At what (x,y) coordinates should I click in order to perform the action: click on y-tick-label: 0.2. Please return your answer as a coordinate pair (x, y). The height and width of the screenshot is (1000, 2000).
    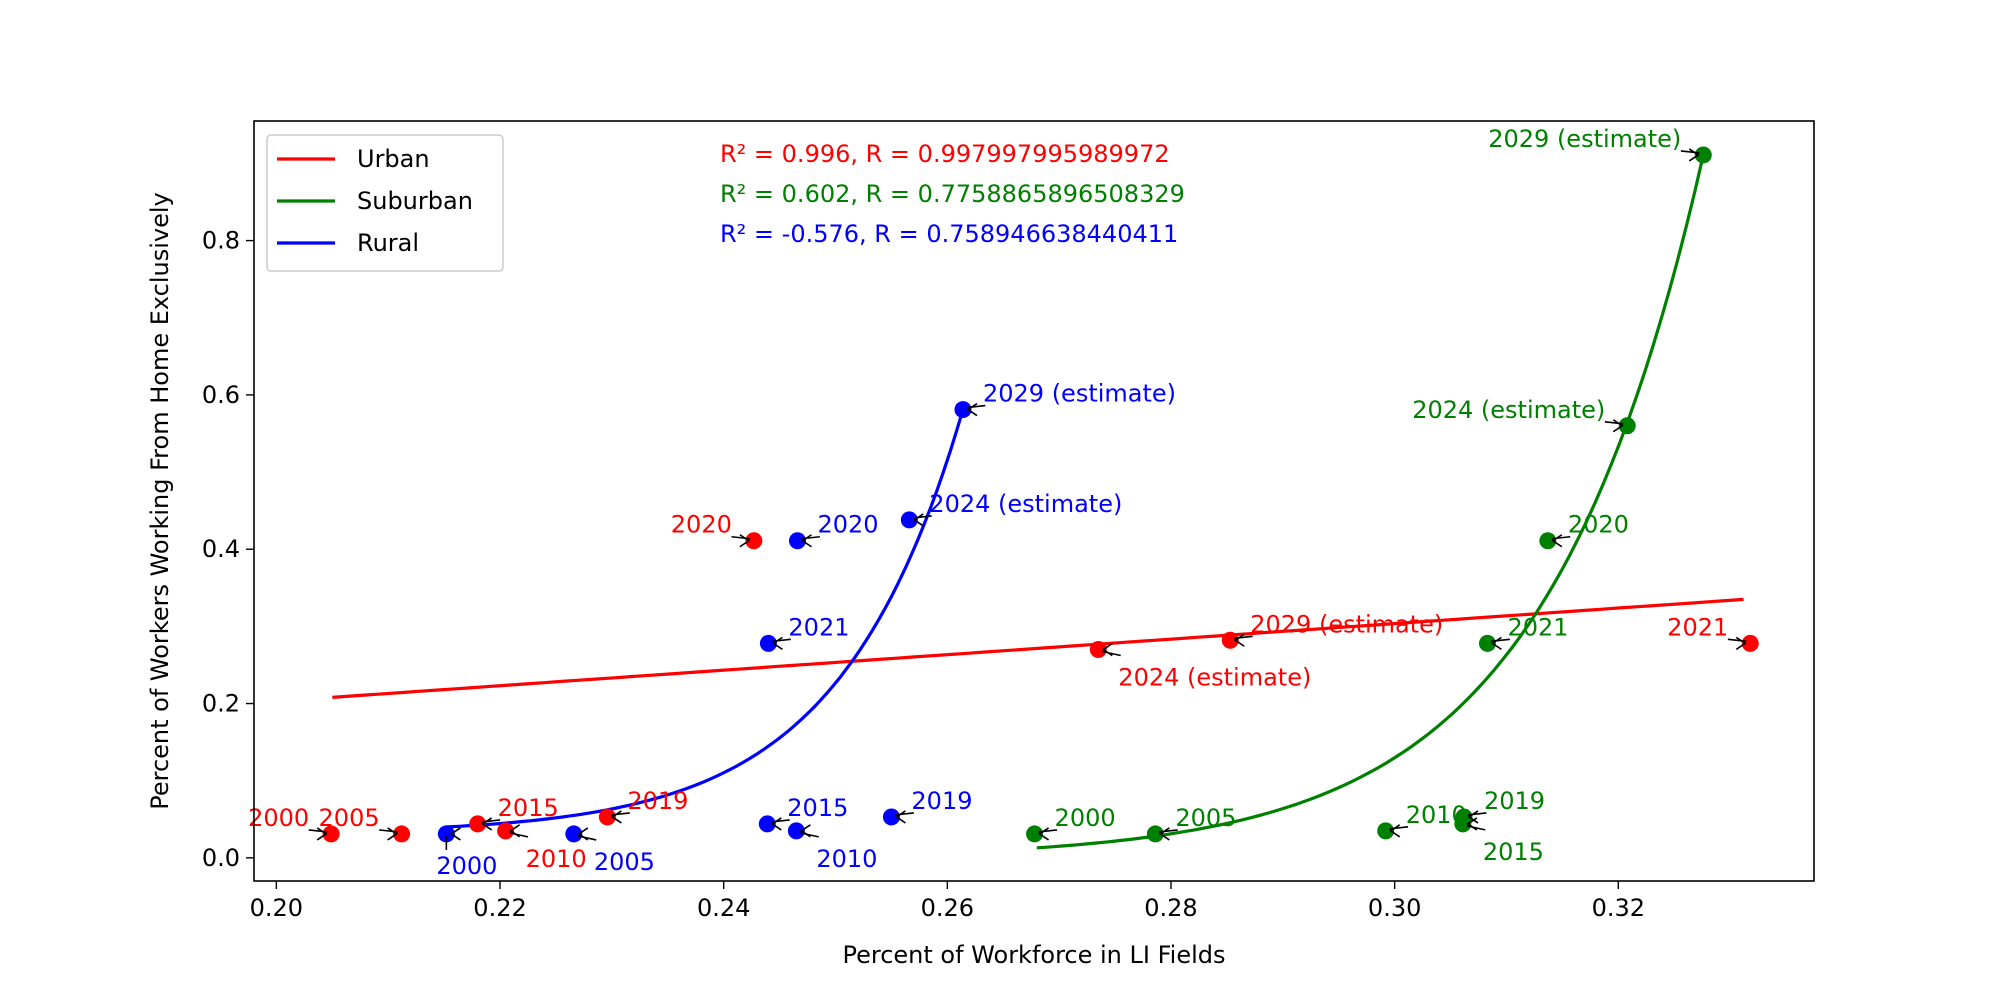
    Looking at the image, I should click on (221, 704).